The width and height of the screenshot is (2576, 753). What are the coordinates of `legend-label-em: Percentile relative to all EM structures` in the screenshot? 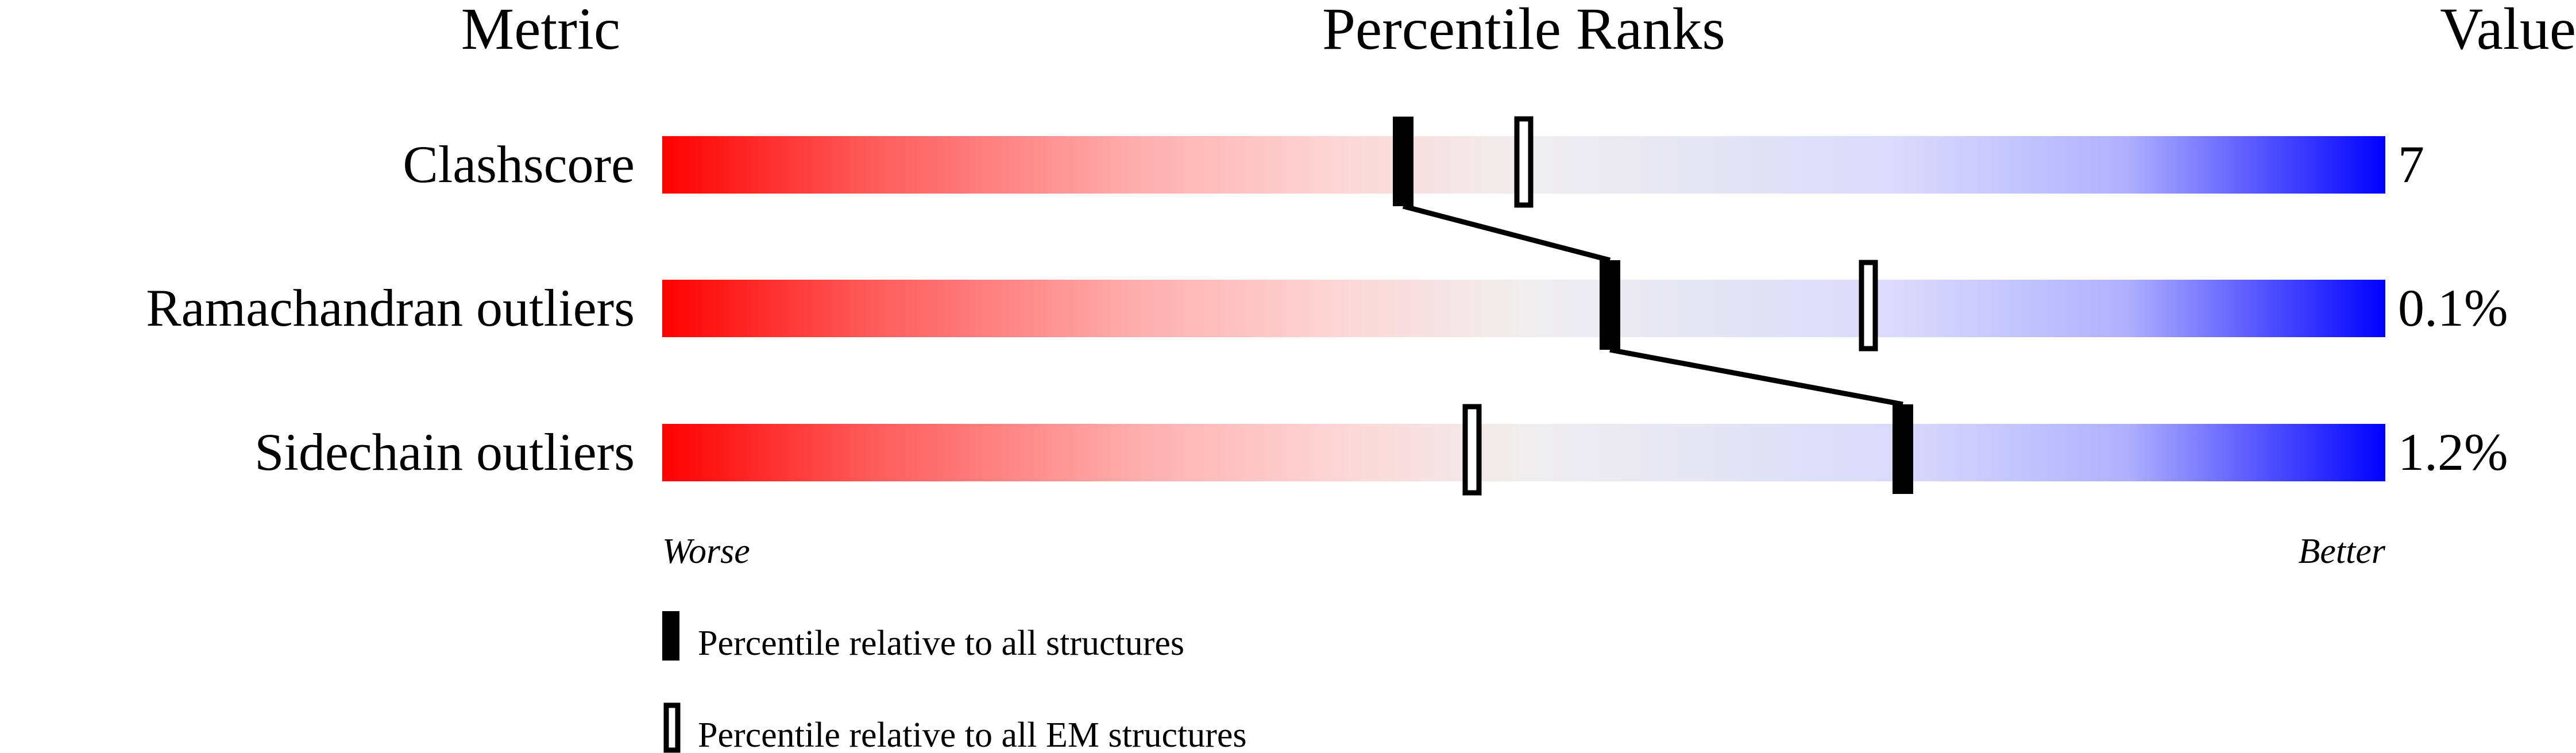 It's located at (972, 734).